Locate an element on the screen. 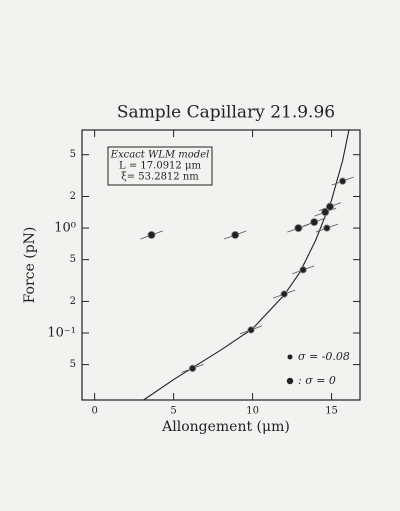 The image size is (400, 511). legend-label: : σ = 0 is located at coordinates (317, 380).